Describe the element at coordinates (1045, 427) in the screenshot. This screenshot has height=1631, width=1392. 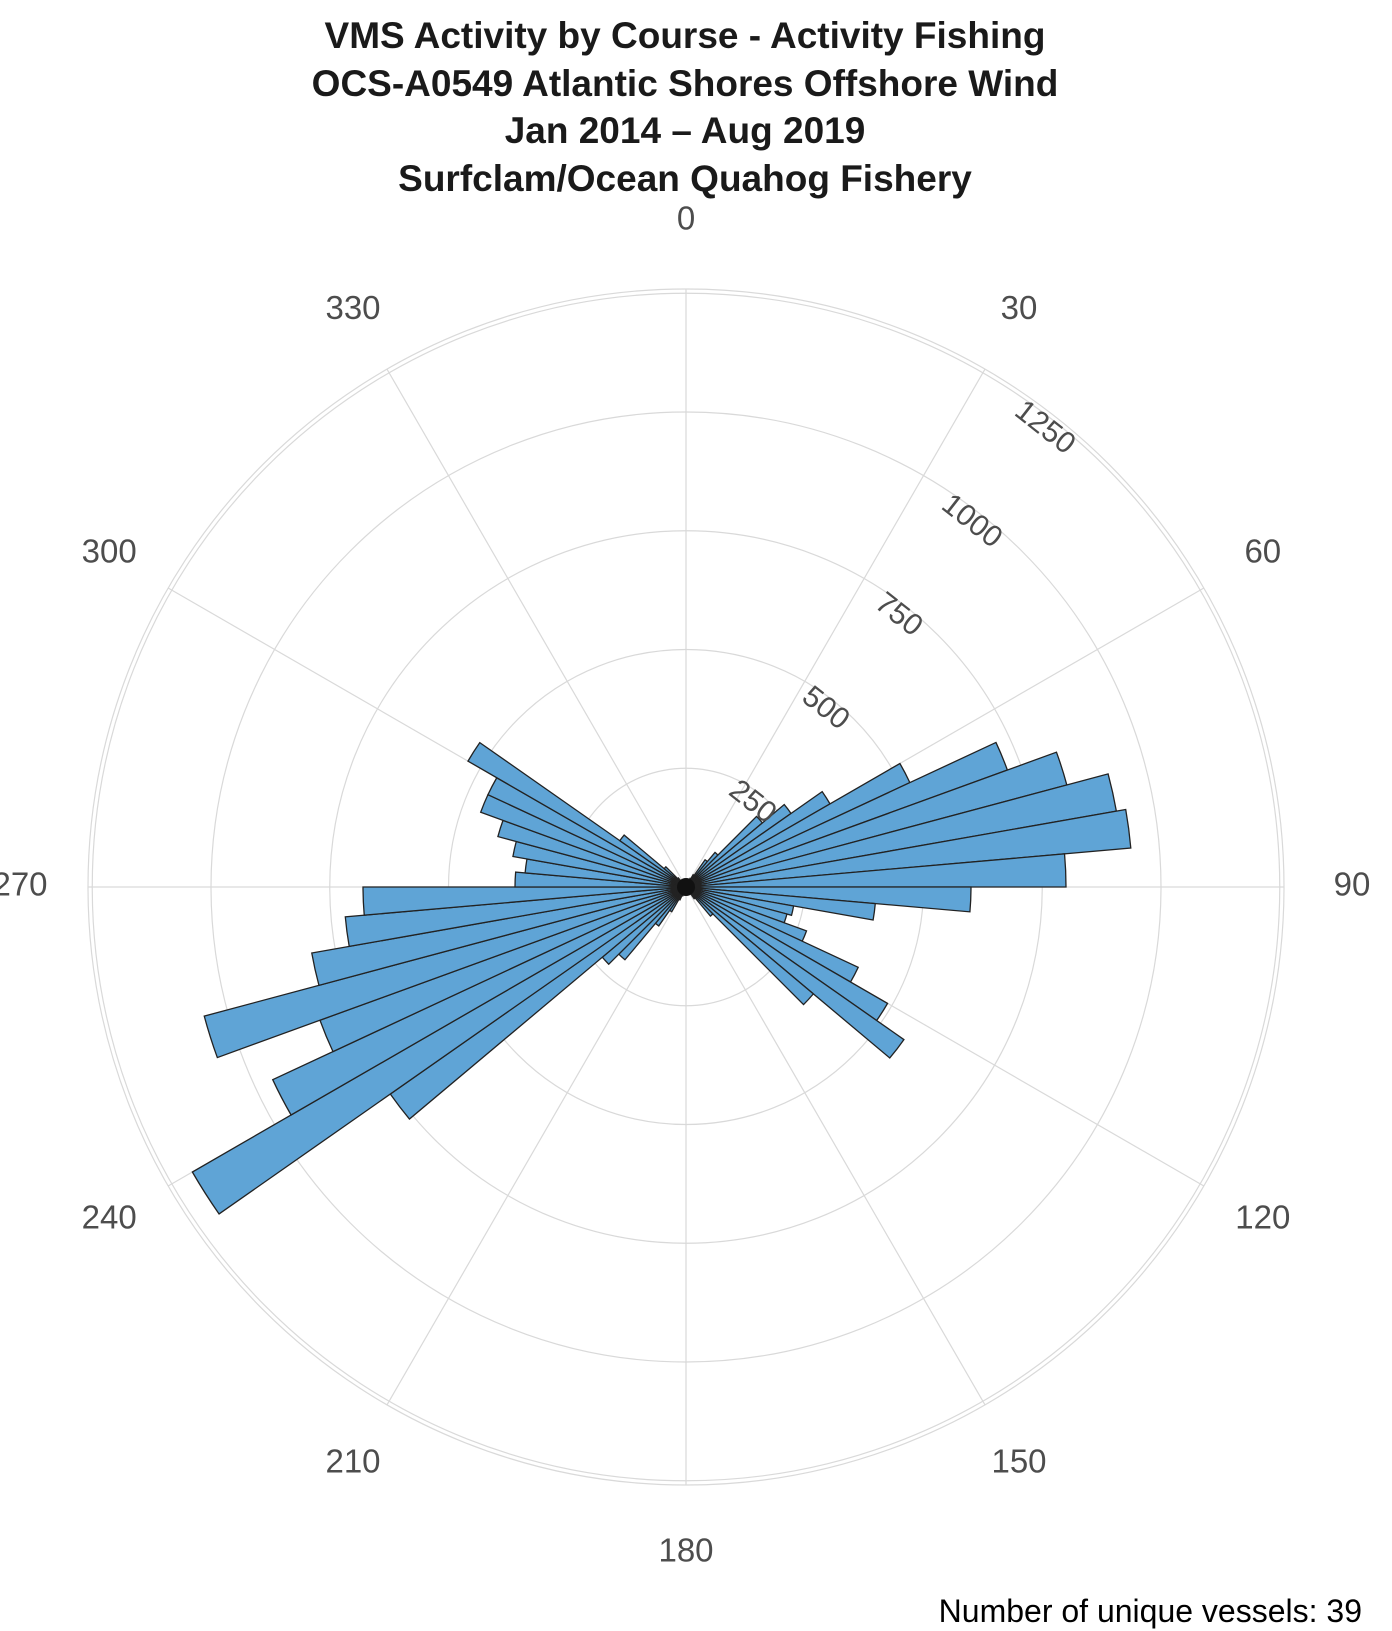
I see `radial-tick-label: 1250` at that location.